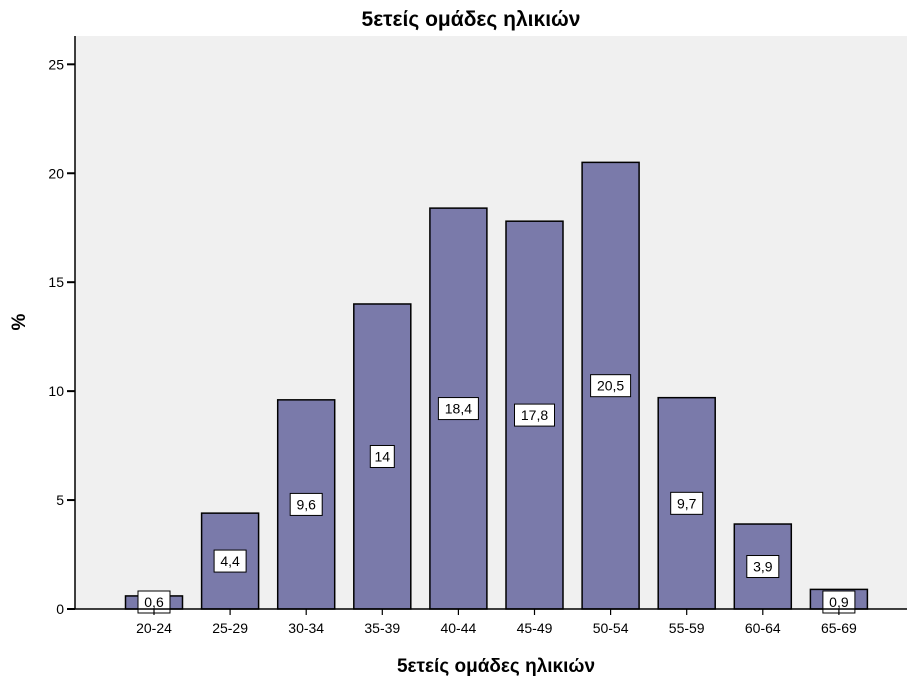 This screenshot has height=677, width=907. Describe the element at coordinates (62, 326) in the screenshot. I see `y-axis: 0 5 10 15 20 25` at that location.